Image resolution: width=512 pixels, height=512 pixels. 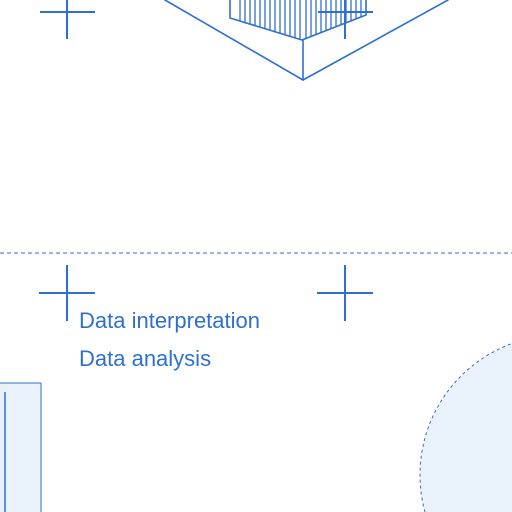 What do you see at coordinates (21, 447) in the screenshot?
I see `panel-shape` at bounding box center [21, 447].